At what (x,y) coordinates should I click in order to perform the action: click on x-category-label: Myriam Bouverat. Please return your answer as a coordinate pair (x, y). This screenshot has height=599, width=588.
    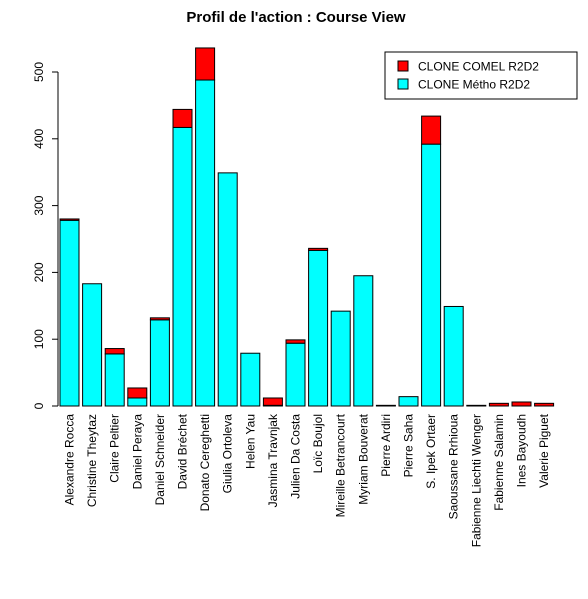
    Looking at the image, I should click on (363, 458).